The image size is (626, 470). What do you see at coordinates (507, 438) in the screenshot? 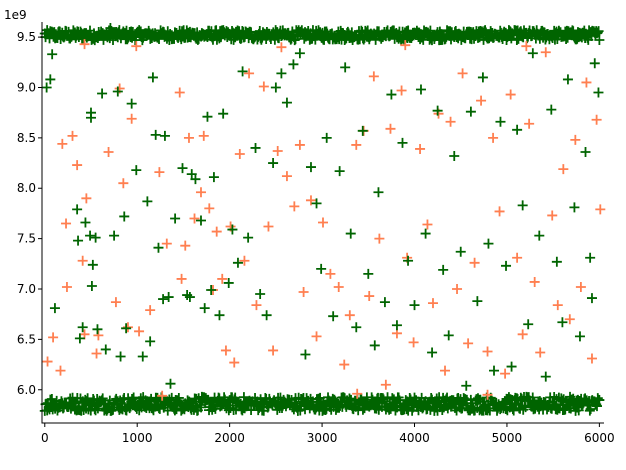
I see `x-tick-label-5000: 5000` at bounding box center [507, 438].